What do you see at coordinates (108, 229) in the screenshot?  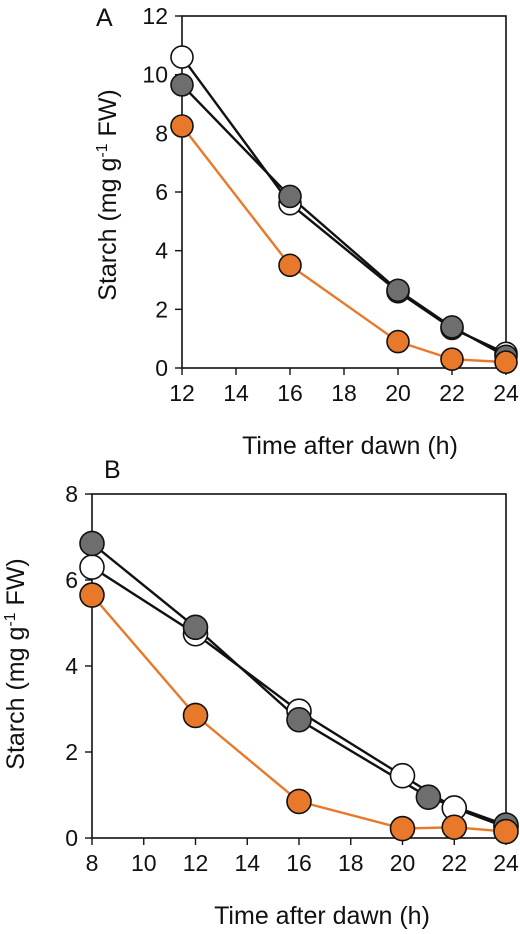 I see `panel-a-y-title-main: Starch (mg g` at bounding box center [108, 229].